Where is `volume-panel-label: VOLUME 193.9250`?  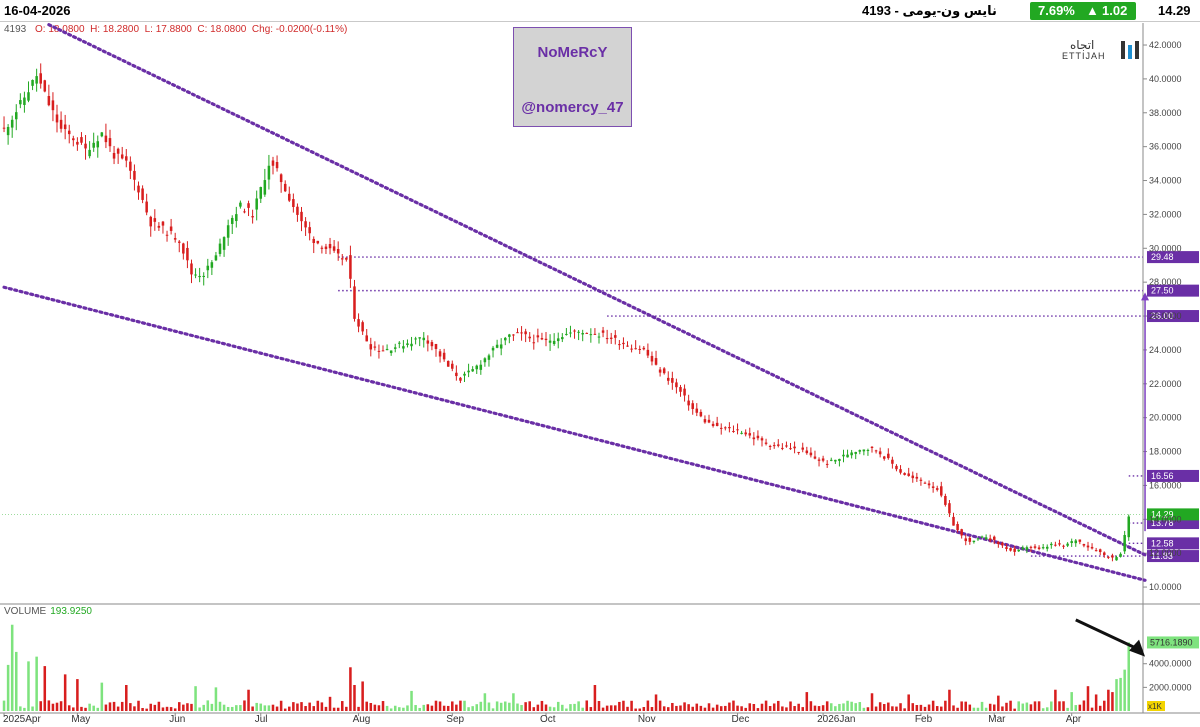 volume-panel-label: VOLUME 193.9250 is located at coordinates (48, 611).